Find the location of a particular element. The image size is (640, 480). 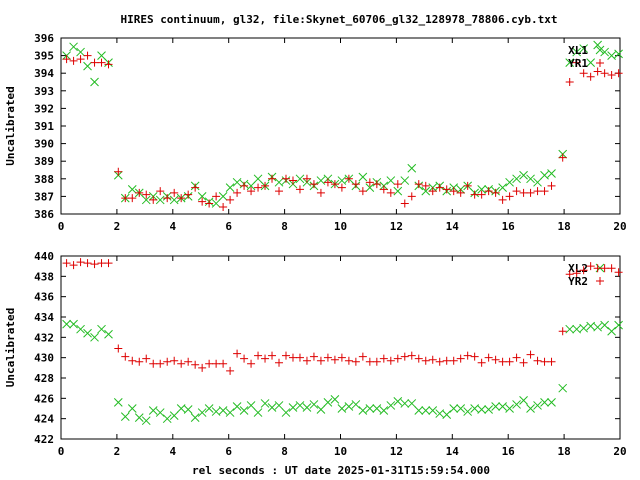

x-tick-label: 10 is located at coordinates (340, 451).